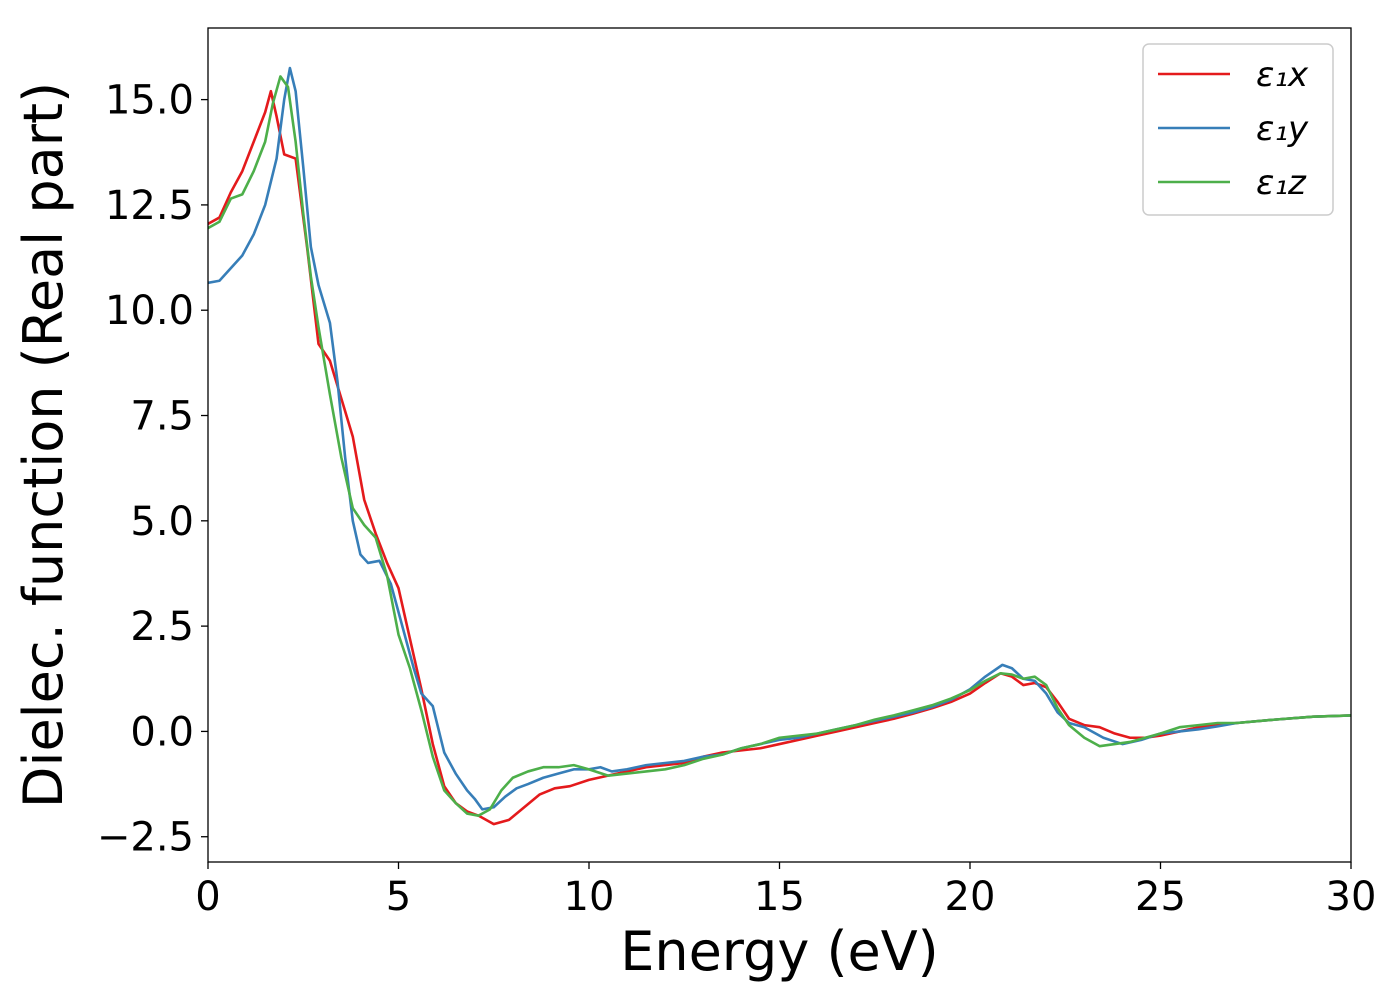 This screenshot has width=1400, height=1000. What do you see at coordinates (1282, 129) in the screenshot?
I see `legend-label-2: ε₁y` at bounding box center [1282, 129].